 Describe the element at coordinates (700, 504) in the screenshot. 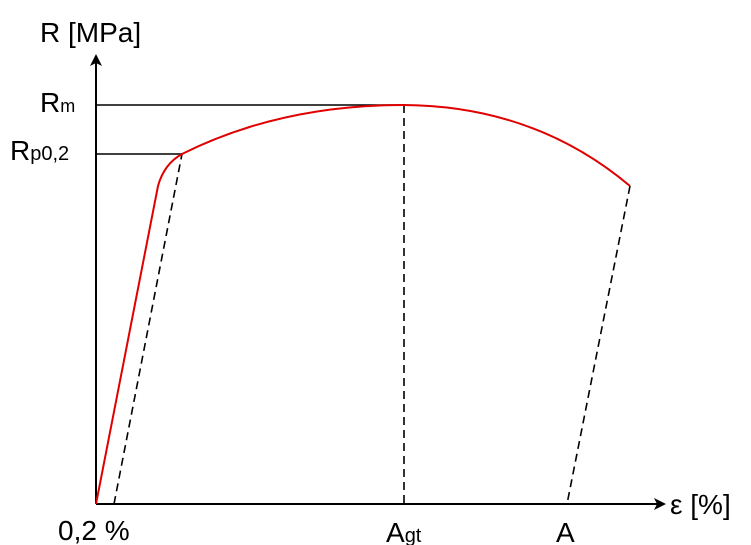

I see `x-axis-label: ε [%]` at that location.